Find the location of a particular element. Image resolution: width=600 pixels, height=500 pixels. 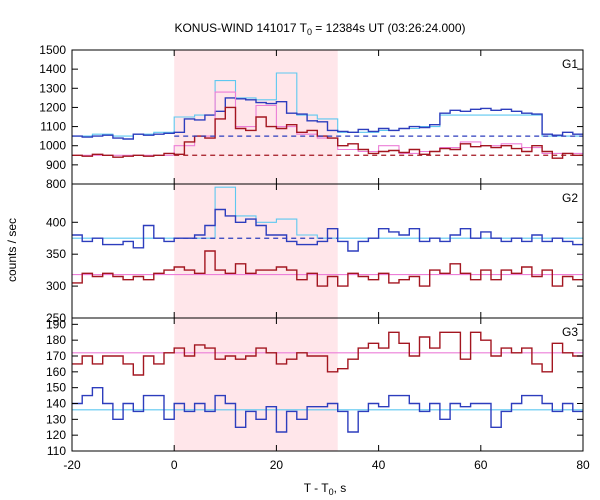

y-tick-label: 160 is located at coordinates (56, 372).